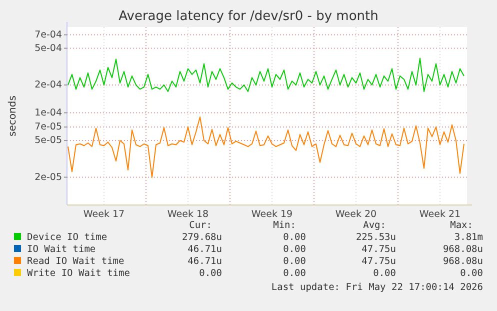 The width and height of the screenshot is (497, 311). I want to click on line-series, so click(266, 75).